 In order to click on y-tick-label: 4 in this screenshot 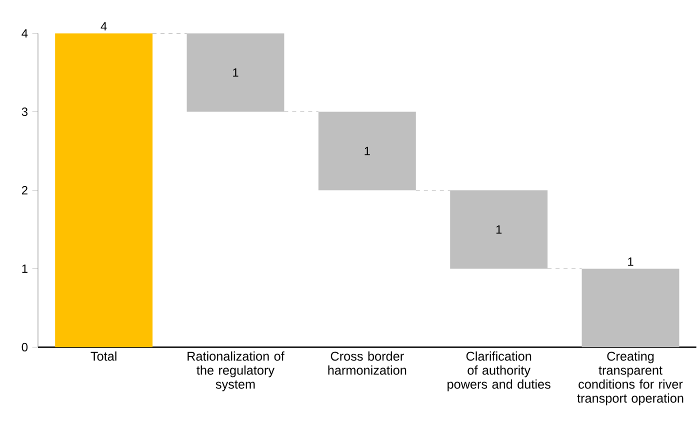, I will do `click(25, 33)`.